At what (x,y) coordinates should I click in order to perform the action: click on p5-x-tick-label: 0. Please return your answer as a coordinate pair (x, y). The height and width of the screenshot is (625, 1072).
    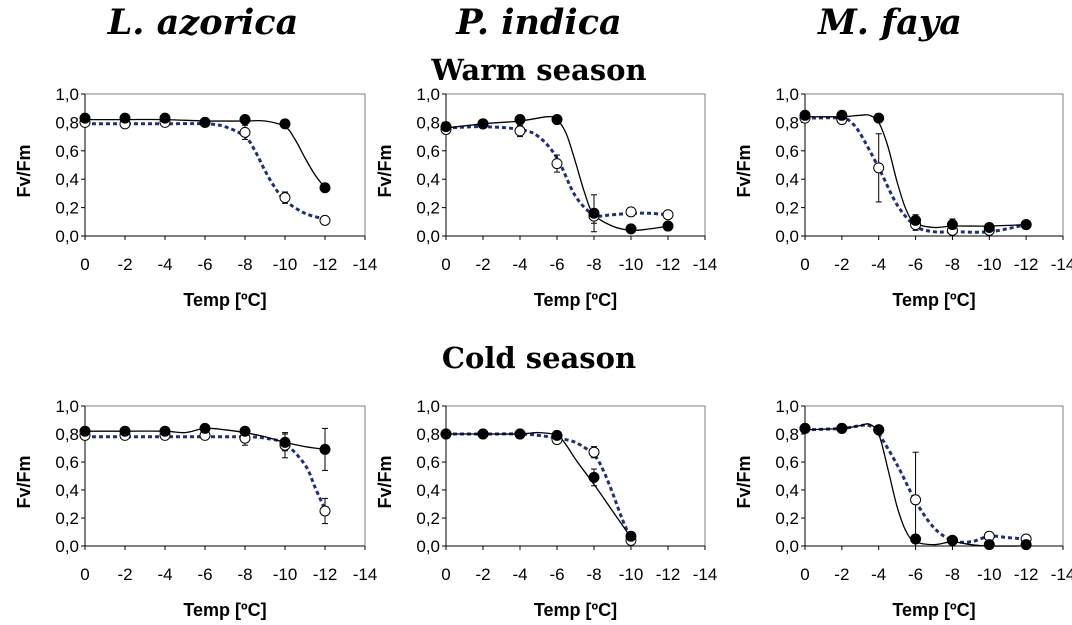
    Looking at the image, I should click on (445, 574).